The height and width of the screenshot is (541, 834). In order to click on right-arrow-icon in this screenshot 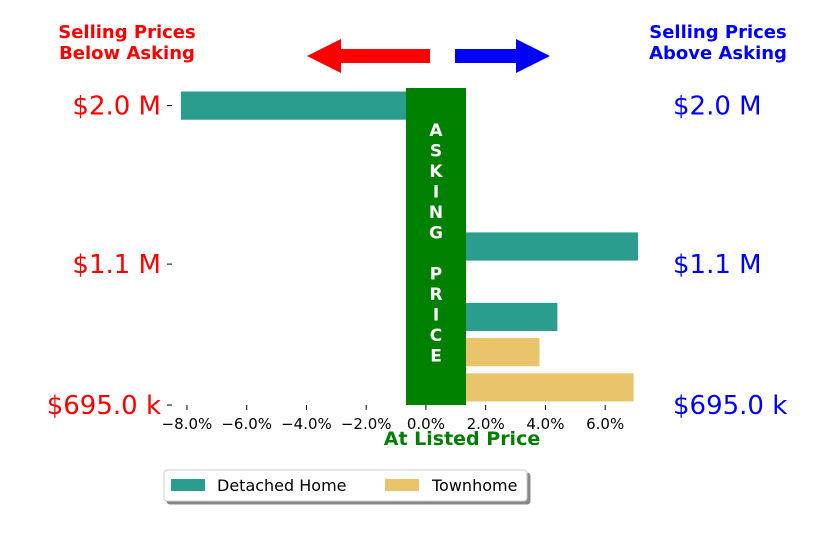, I will do `click(502, 56)`.